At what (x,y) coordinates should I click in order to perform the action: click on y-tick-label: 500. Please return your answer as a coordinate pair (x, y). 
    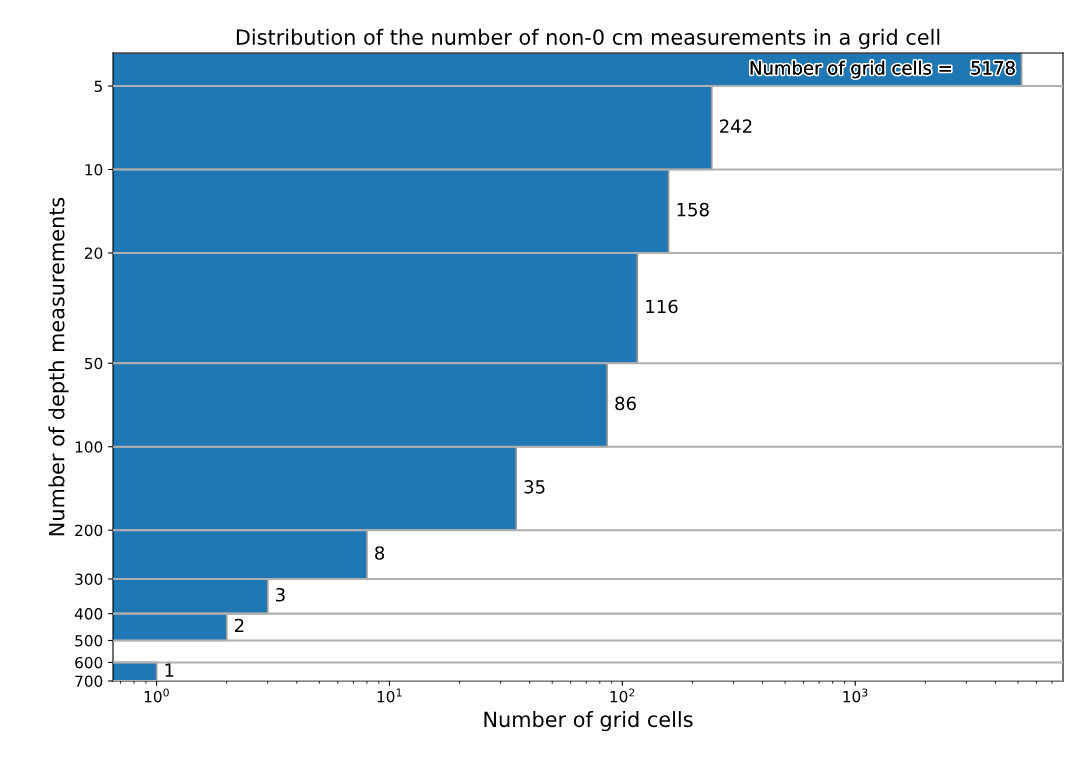
    Looking at the image, I should click on (89, 640).